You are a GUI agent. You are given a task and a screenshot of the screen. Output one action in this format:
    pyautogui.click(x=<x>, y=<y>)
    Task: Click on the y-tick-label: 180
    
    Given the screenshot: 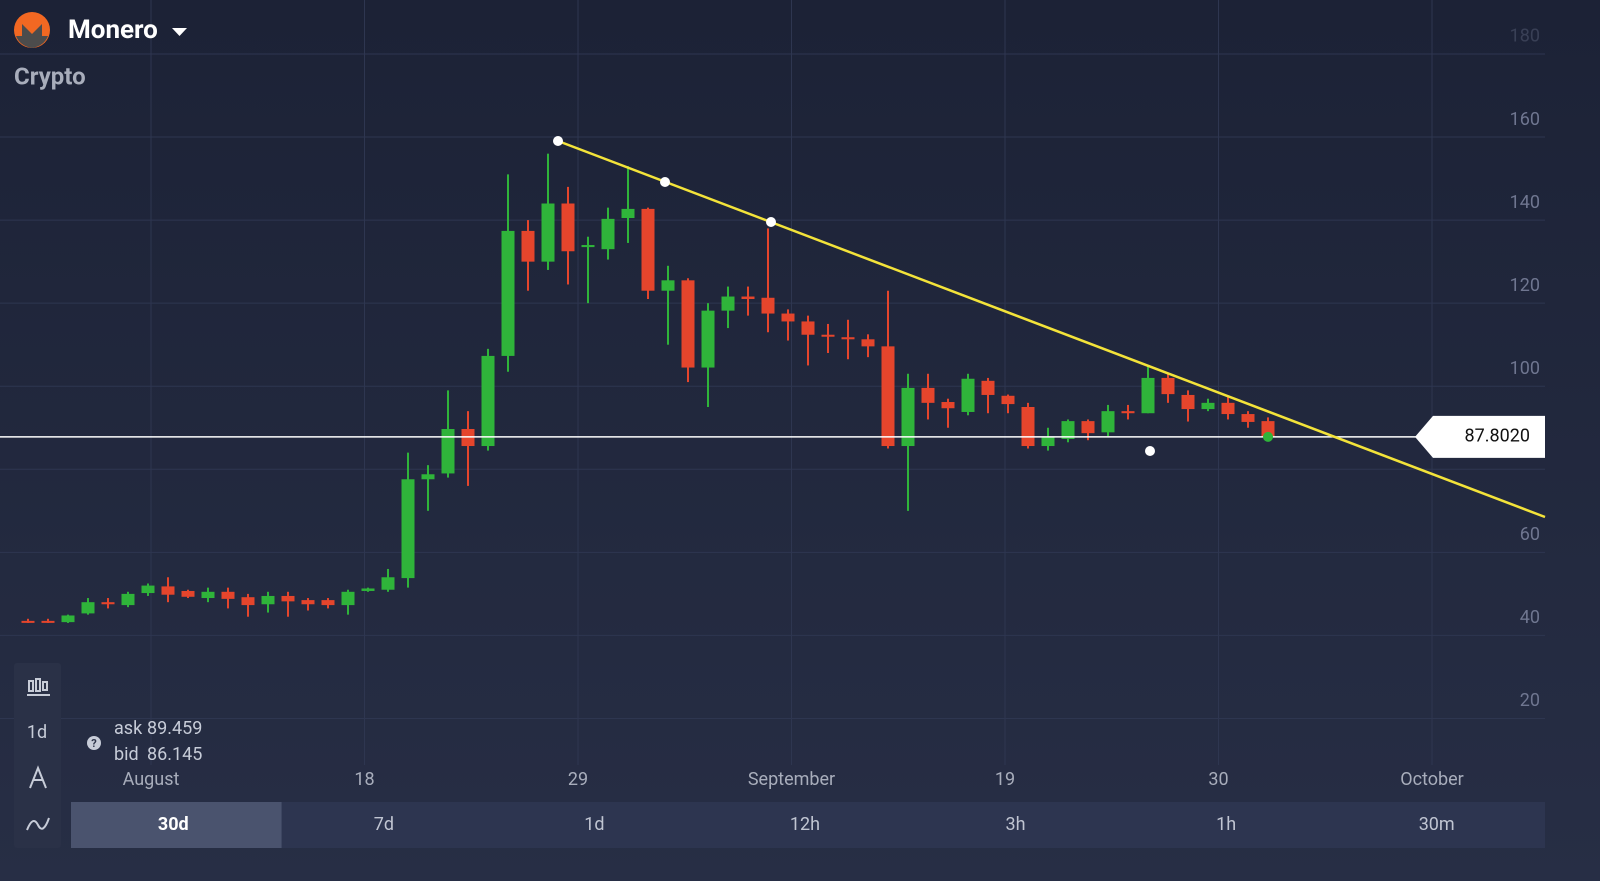 What is the action you would take?
    pyautogui.click(x=1525, y=36)
    